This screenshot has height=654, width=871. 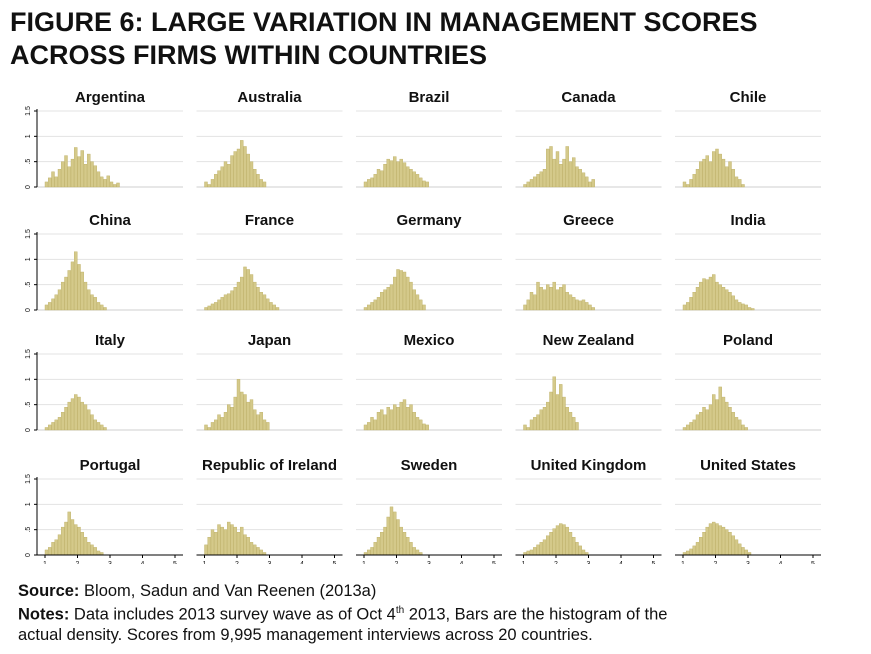 What do you see at coordinates (683, 562) in the screenshot?
I see `x-tick-label: 1` at bounding box center [683, 562].